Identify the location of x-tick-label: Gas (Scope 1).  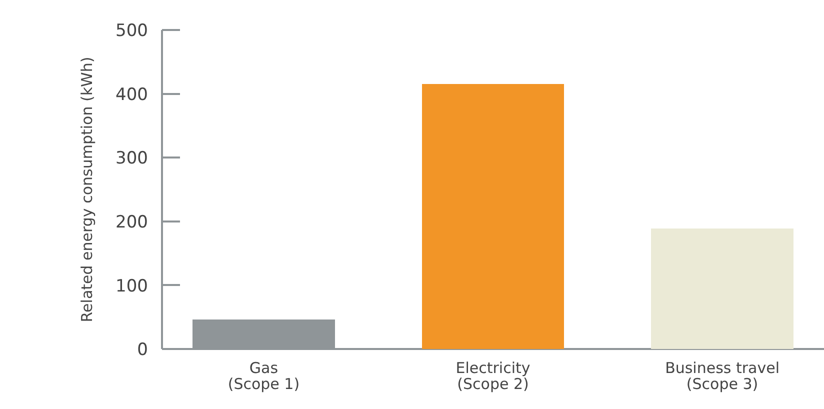
(264, 376).